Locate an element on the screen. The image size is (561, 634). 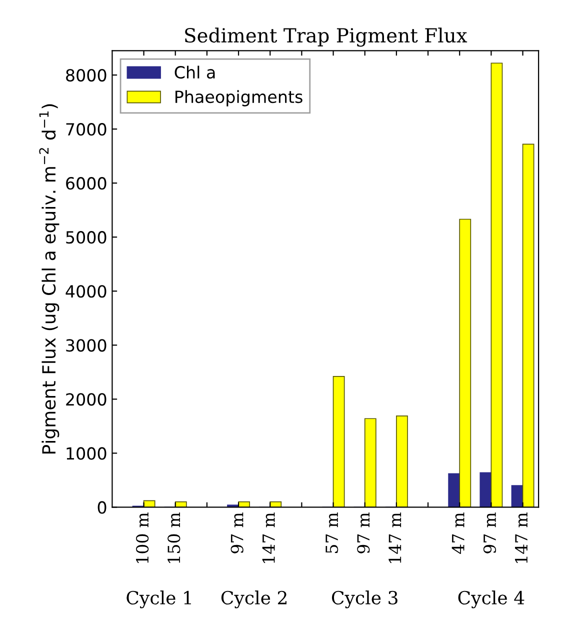
text: Cycle 4 is located at coordinates (491, 599).